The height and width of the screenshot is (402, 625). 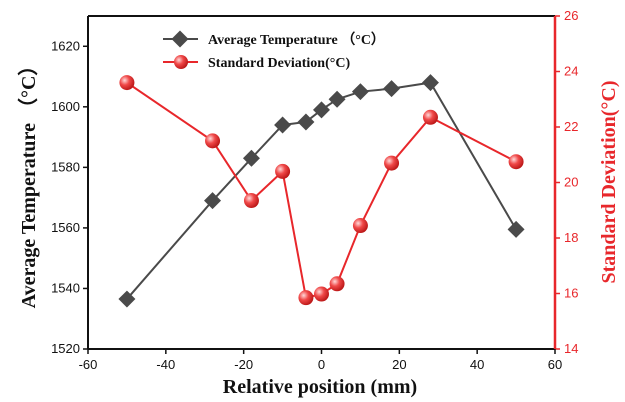 I want to click on right-y-tick-label: 22, so click(x=571, y=126).